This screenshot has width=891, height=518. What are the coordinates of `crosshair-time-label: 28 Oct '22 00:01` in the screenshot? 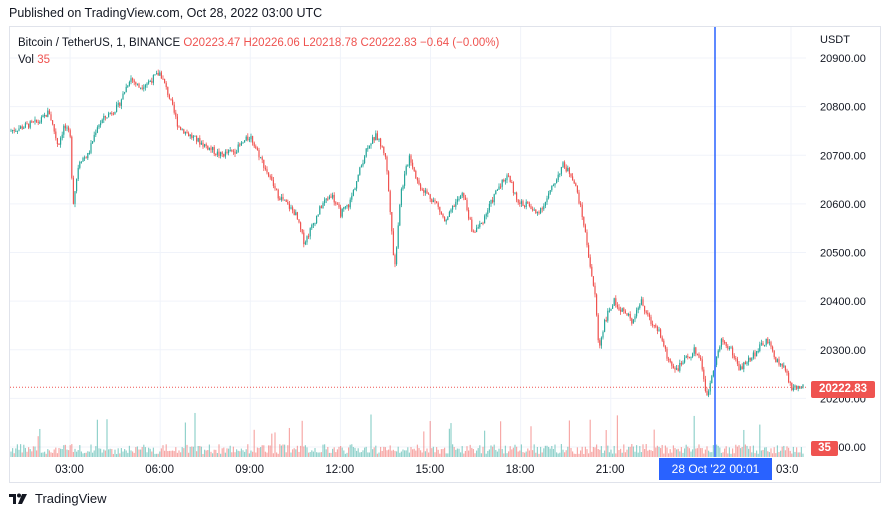 It's located at (715, 469).